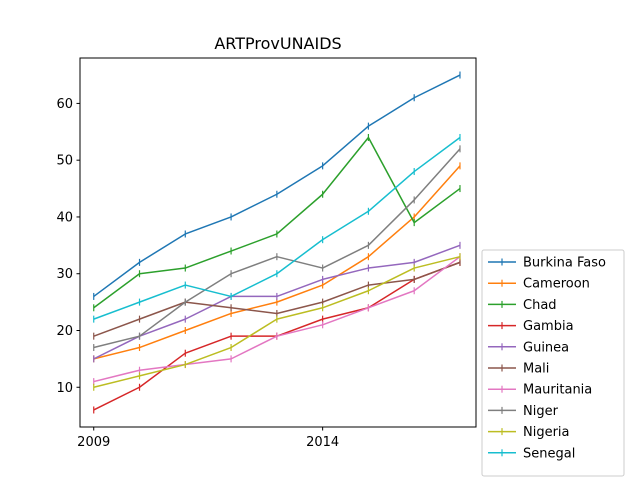 Image resolution: width=640 pixels, height=480 pixels. I want to click on legend-item: Chad, so click(522, 305).